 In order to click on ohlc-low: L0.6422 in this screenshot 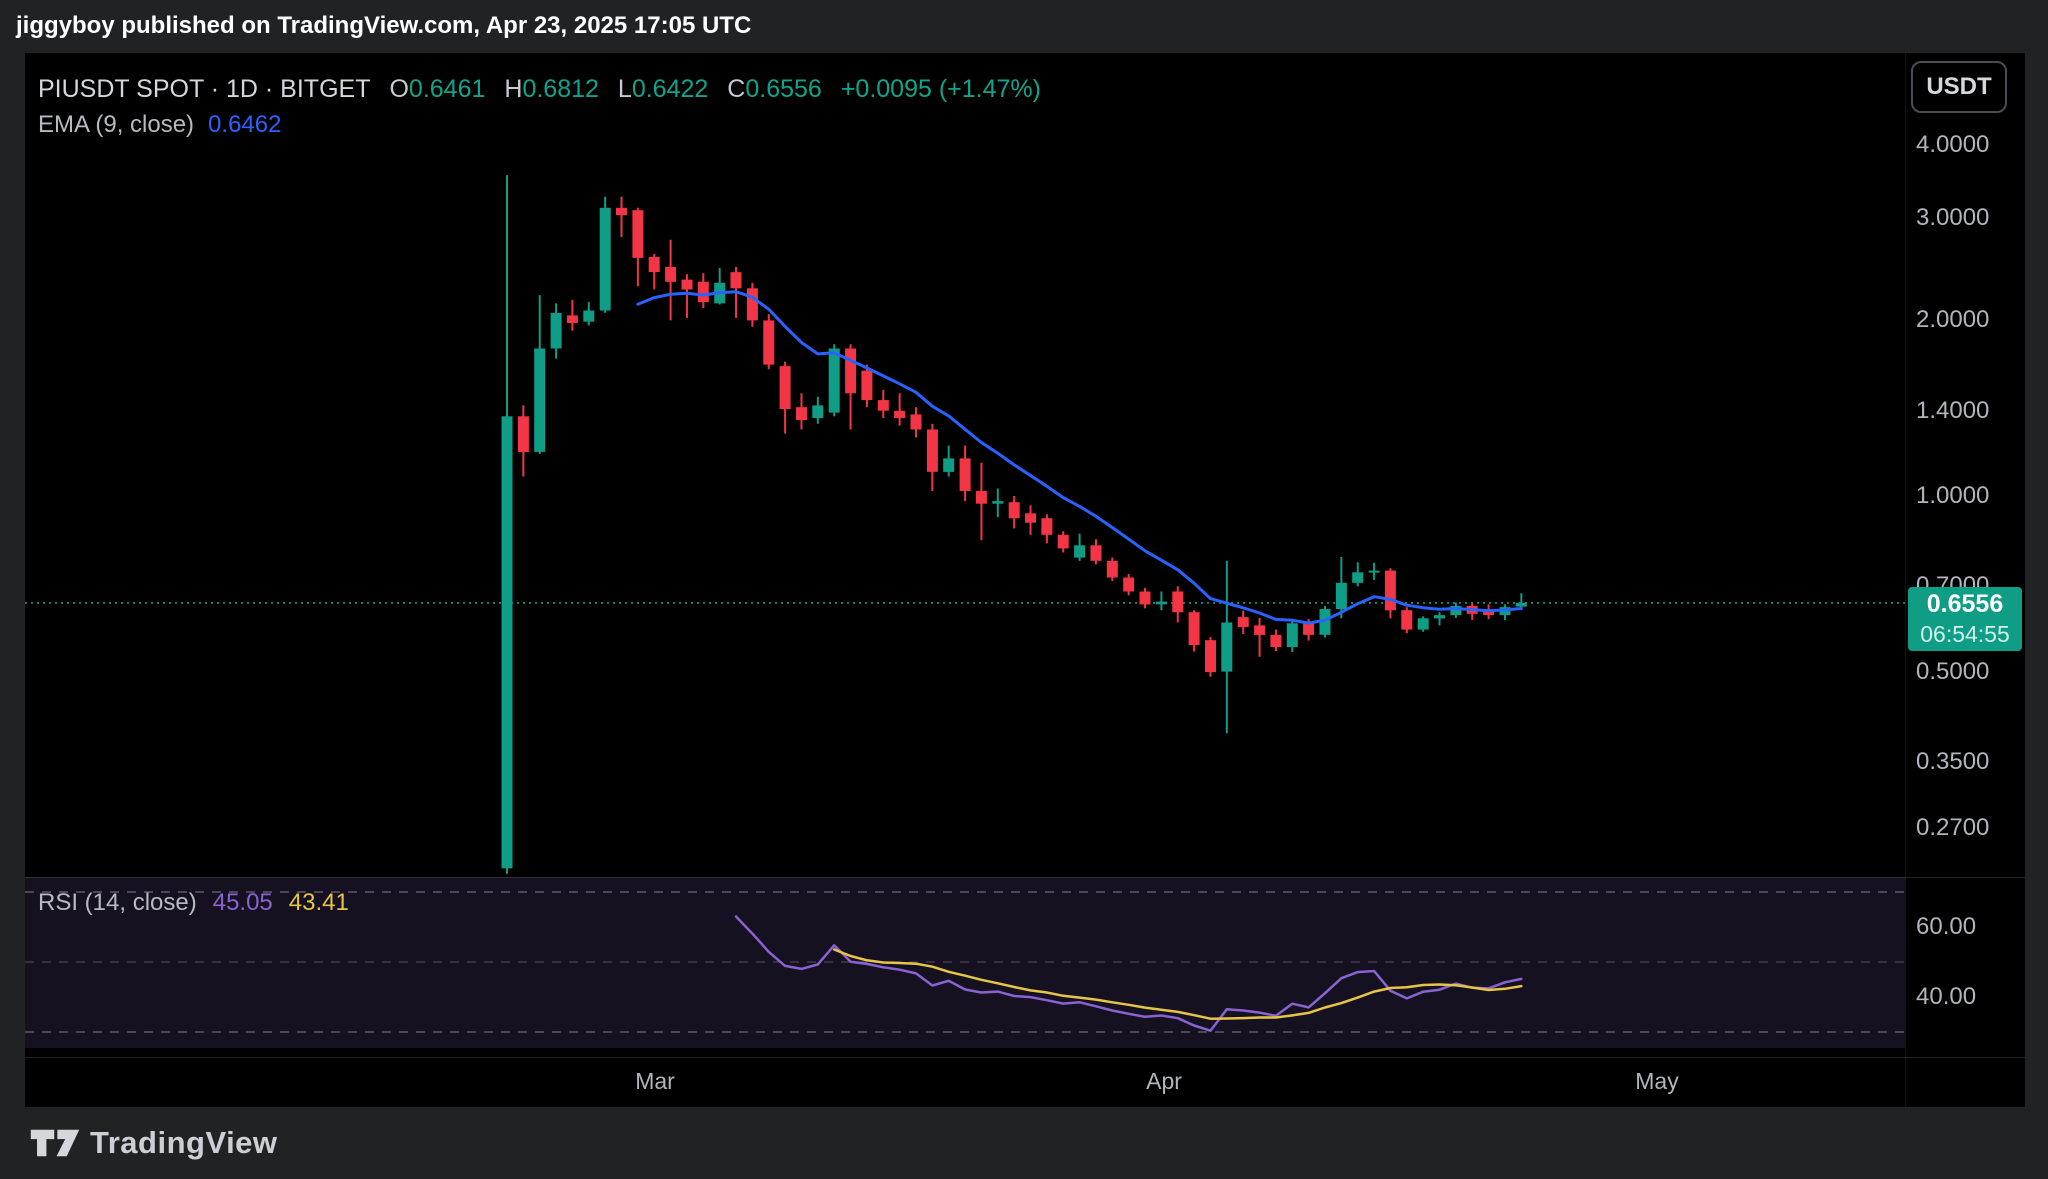, I will do `click(663, 88)`.